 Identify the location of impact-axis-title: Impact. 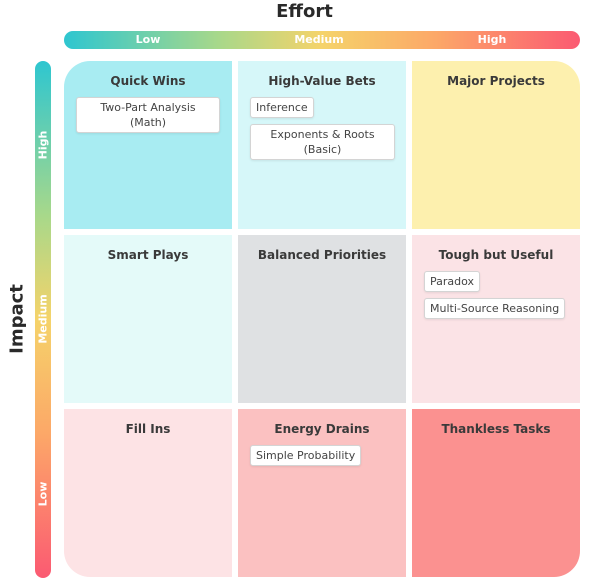
(17, 319).